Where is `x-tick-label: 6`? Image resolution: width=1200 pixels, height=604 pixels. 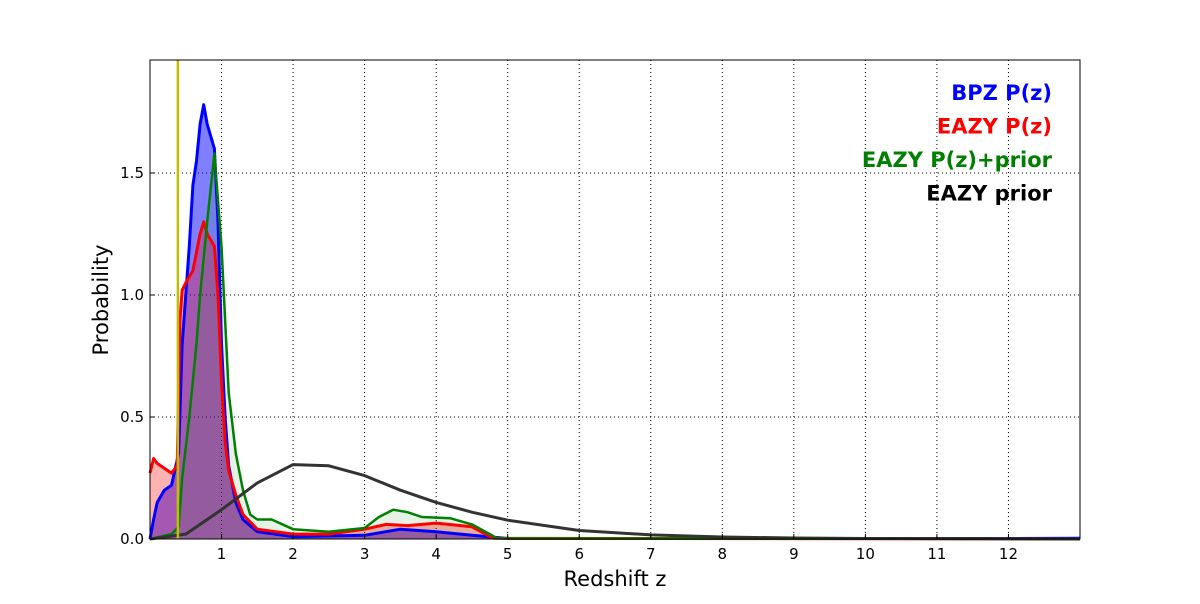 x-tick-label: 6 is located at coordinates (579, 554).